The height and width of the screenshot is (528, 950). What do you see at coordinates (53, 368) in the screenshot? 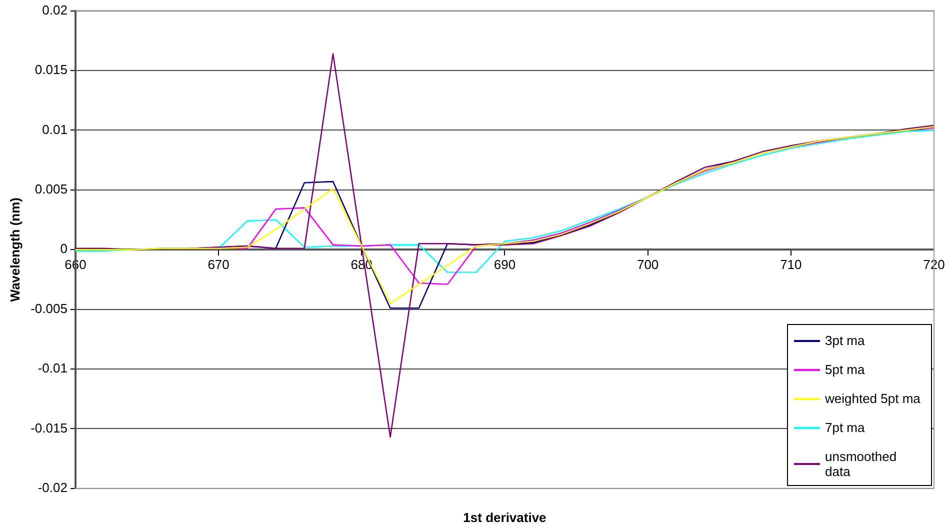
I see `y-tick-label: -0.01` at bounding box center [53, 368].